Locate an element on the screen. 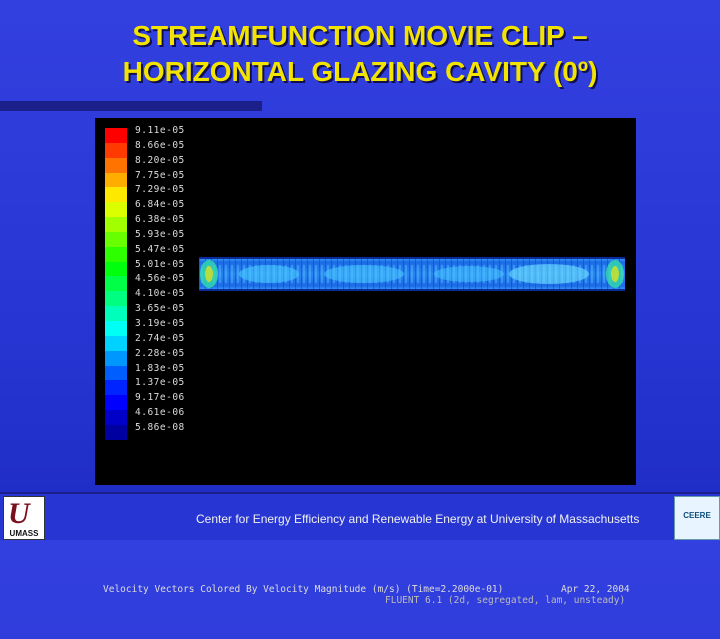 The height and width of the screenshot is (639, 720). legend-row: 1.83e-05 is located at coordinates (160, 371).